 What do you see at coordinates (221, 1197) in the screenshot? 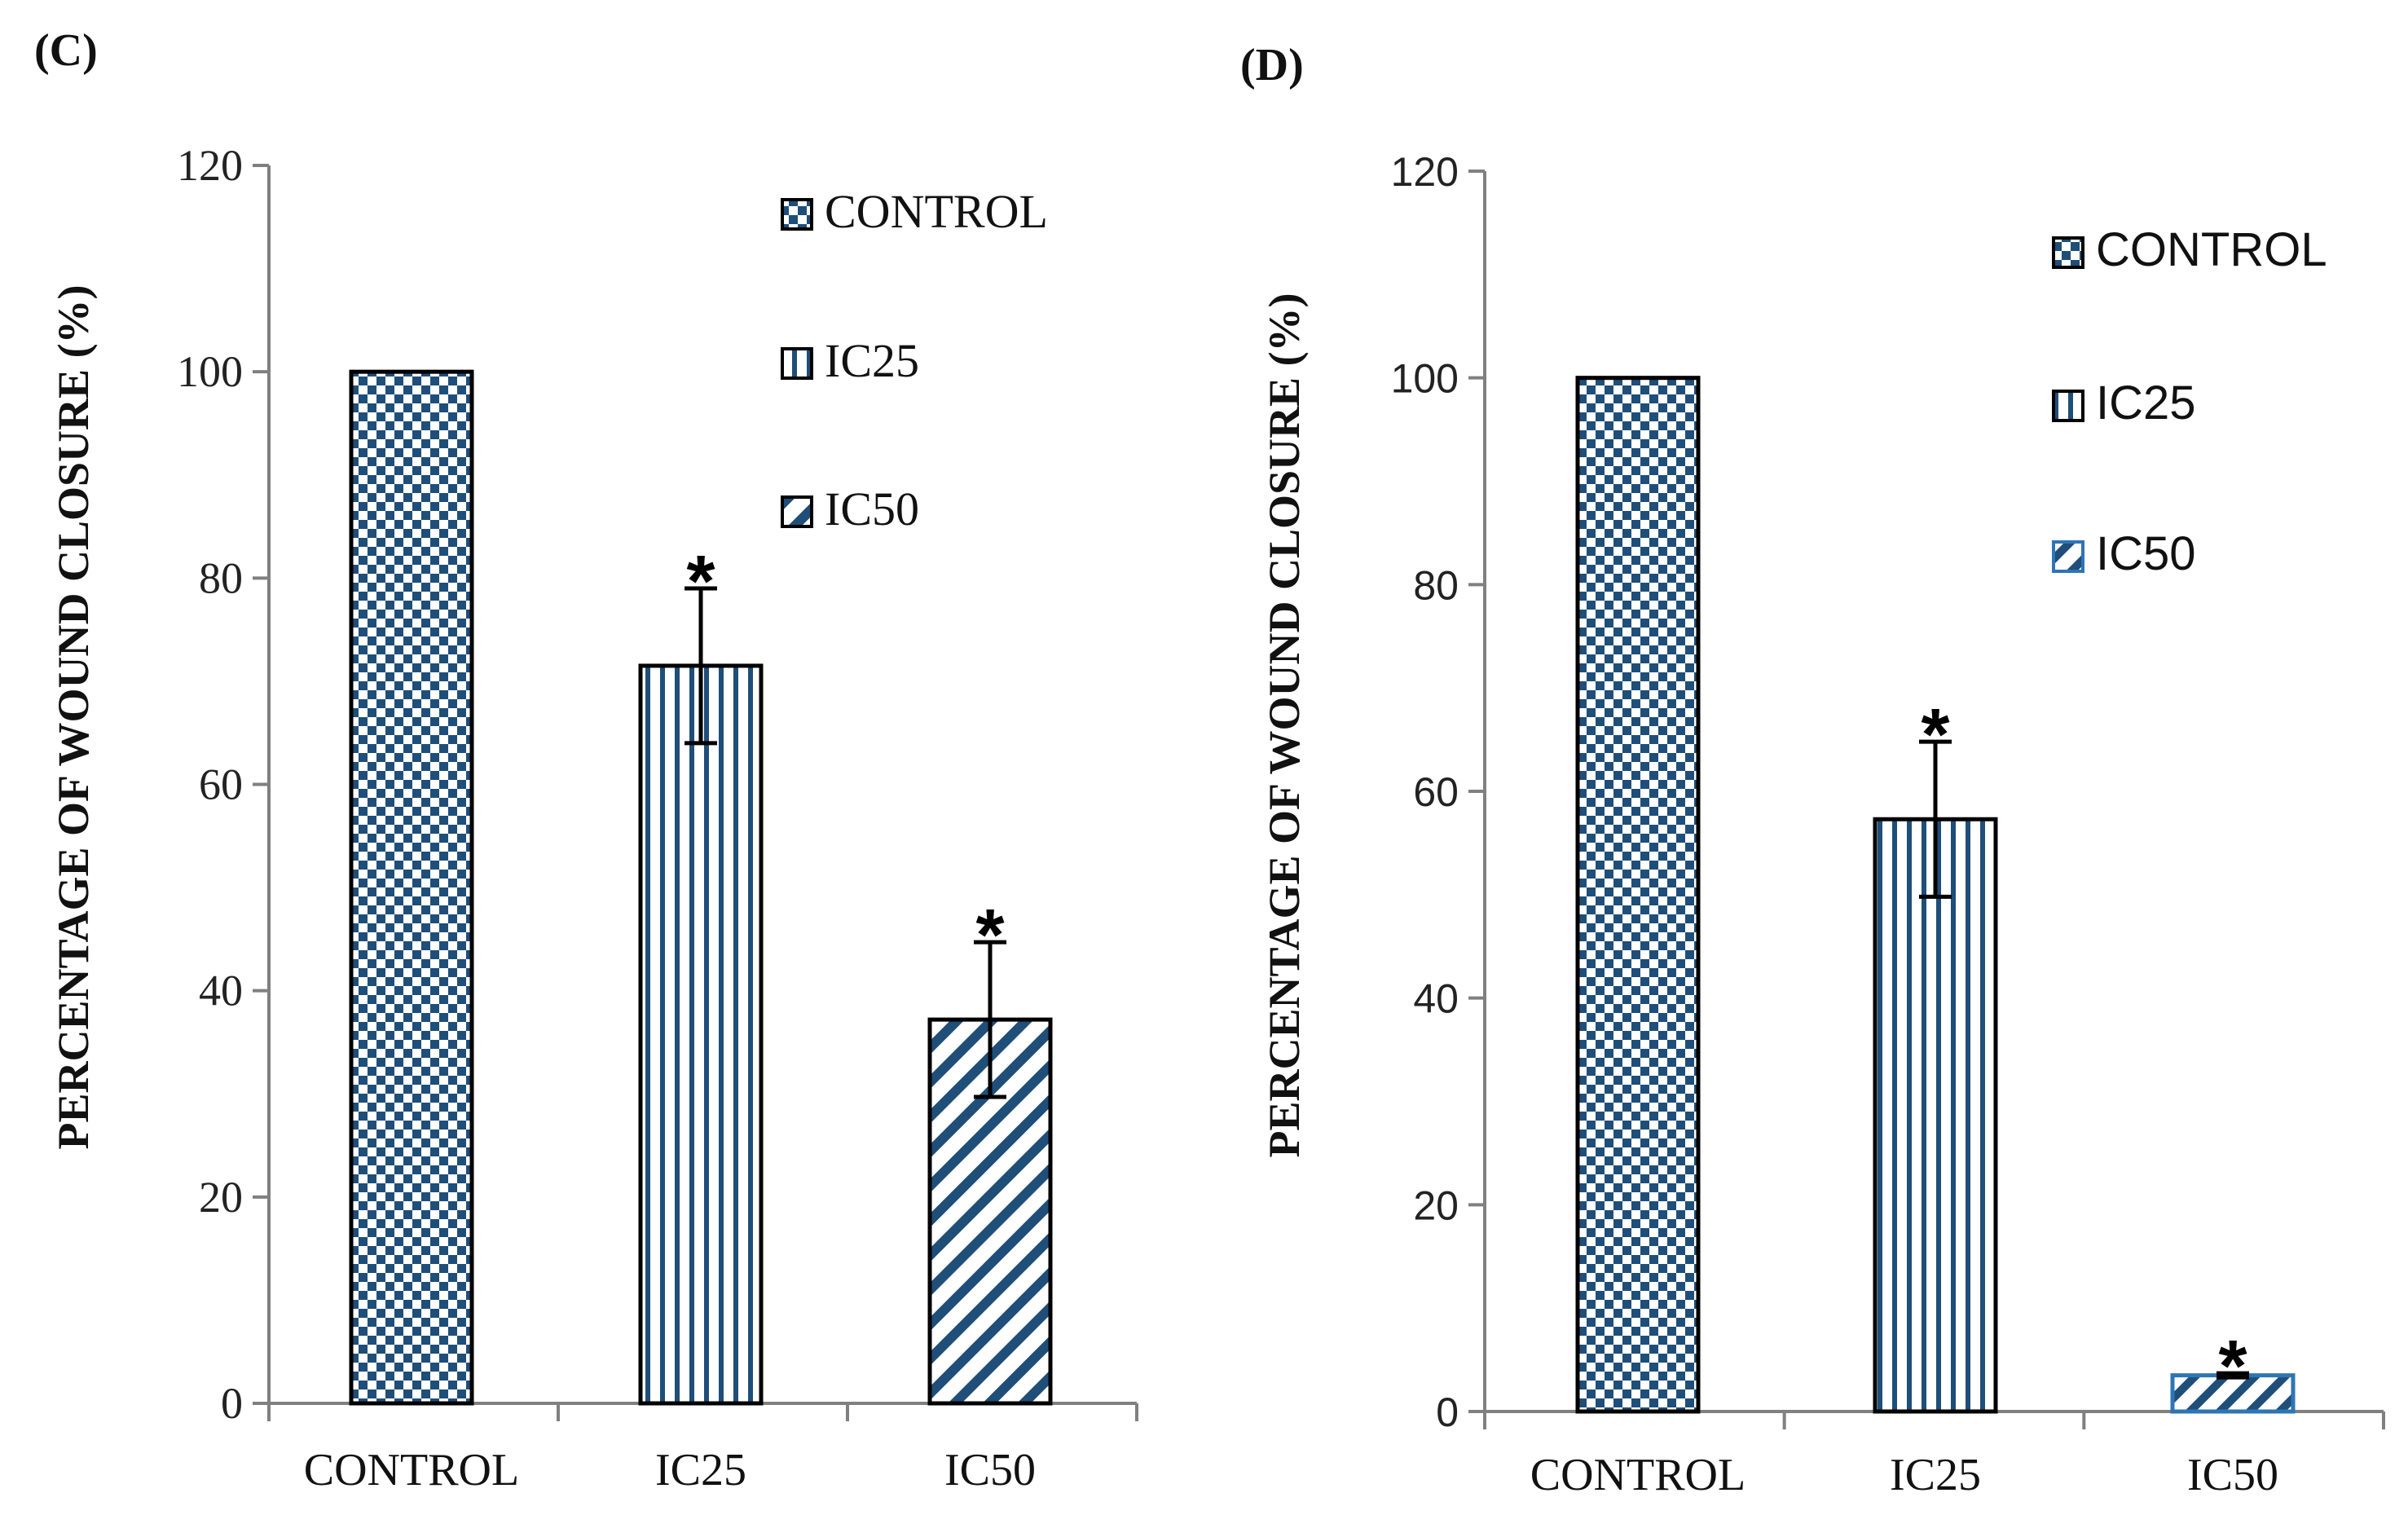
I see `panel-c-y-tick-label: 20` at bounding box center [221, 1197].